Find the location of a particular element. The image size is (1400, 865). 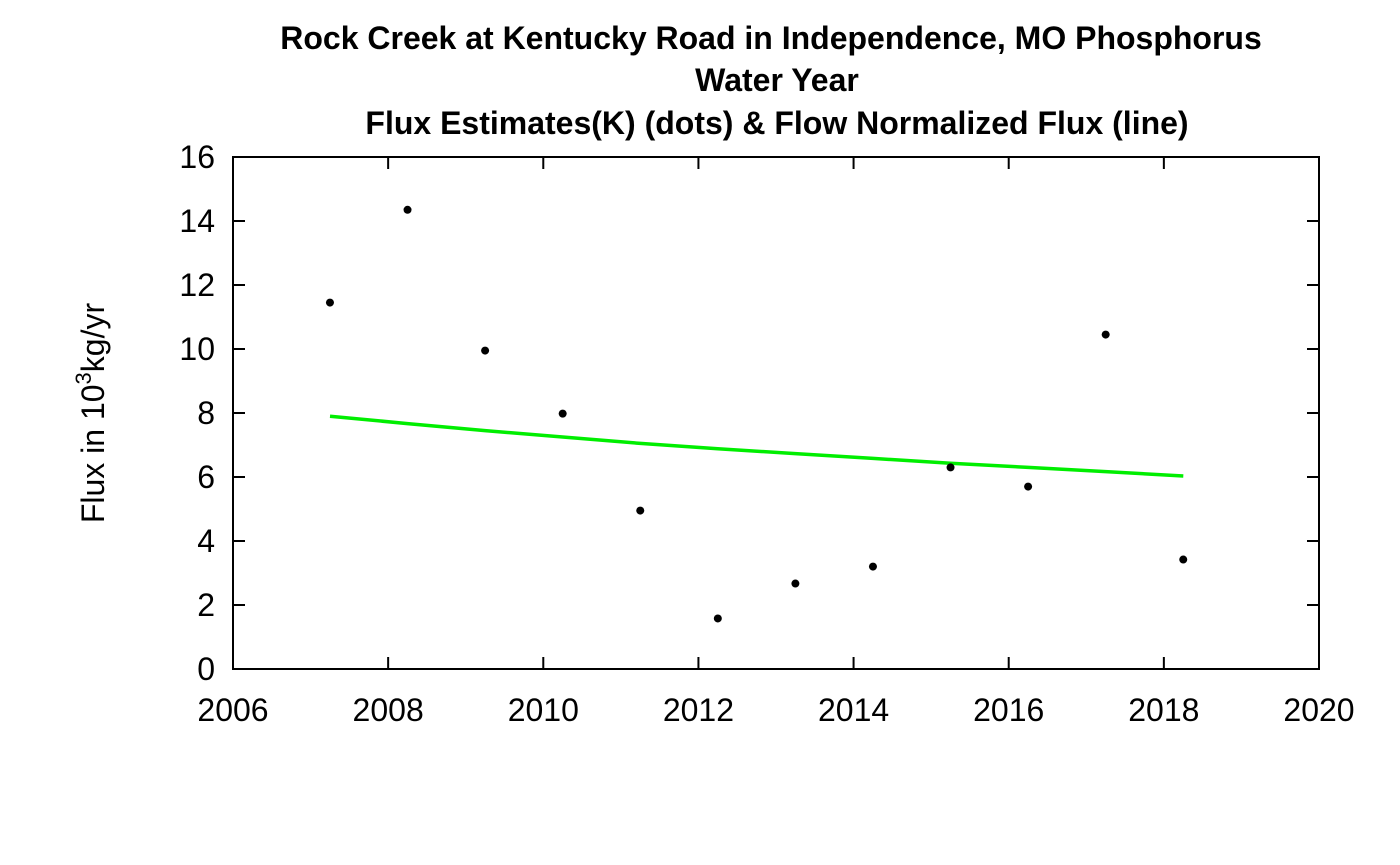

y-tick-label: 16 is located at coordinates (197, 157).